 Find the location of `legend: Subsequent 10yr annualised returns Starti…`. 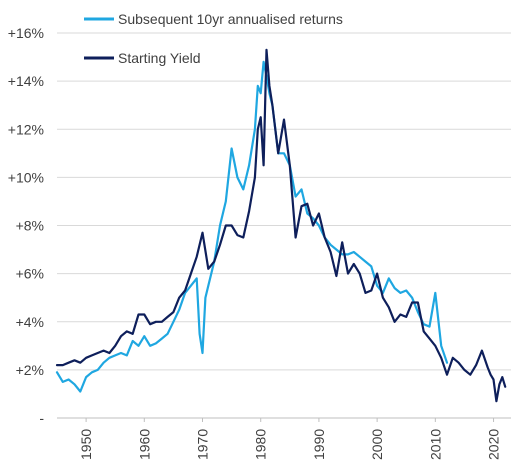

legend: Subsequent 10yr annualised returns Starti… is located at coordinates (213, 38).